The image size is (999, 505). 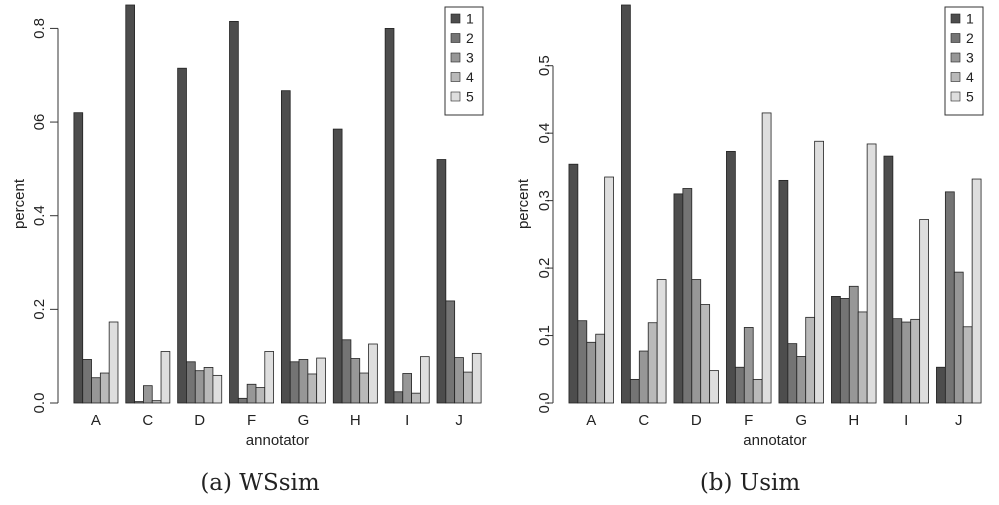 What do you see at coordinates (544, 403) in the screenshot?
I see `usim-y-tick-label: 0.0` at bounding box center [544, 403].